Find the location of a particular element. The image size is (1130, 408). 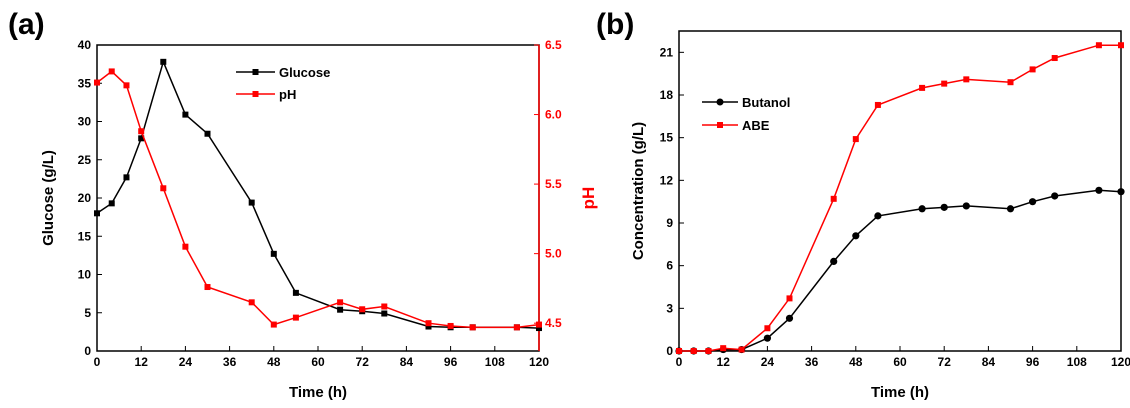

y-axis-title-a: Glucose (g/L) is located at coordinates (48, 198).